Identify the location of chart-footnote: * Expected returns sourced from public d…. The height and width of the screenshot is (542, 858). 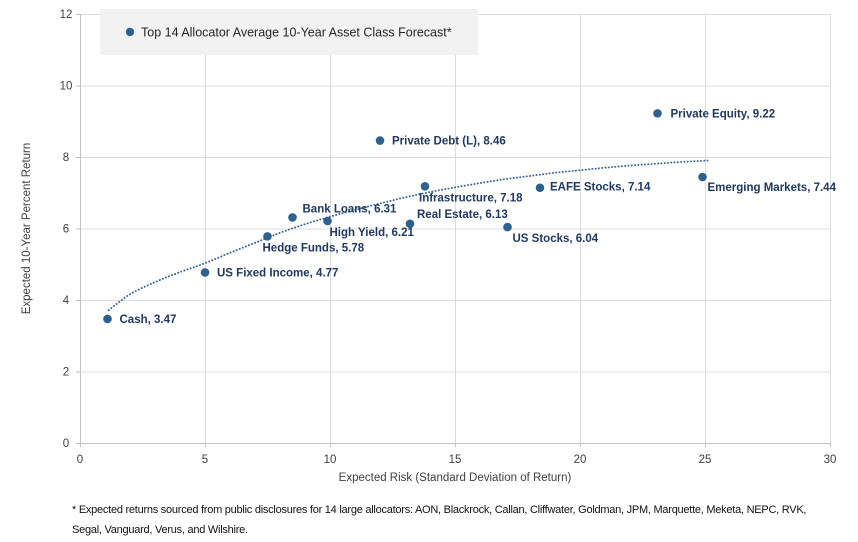
(439, 520).